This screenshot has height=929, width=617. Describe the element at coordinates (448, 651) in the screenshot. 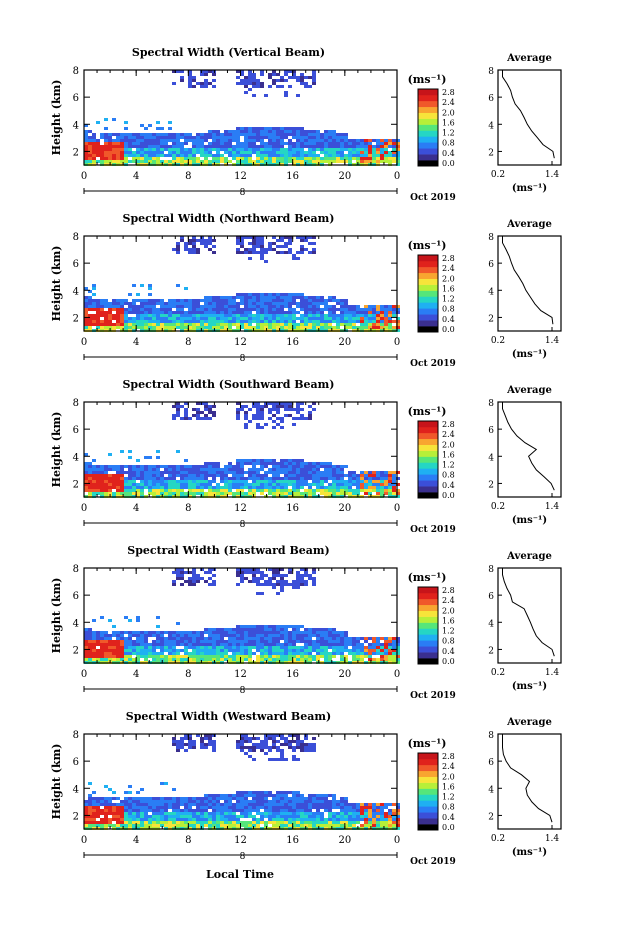

I see `colorbar-tick-label: 0.4` at that location.